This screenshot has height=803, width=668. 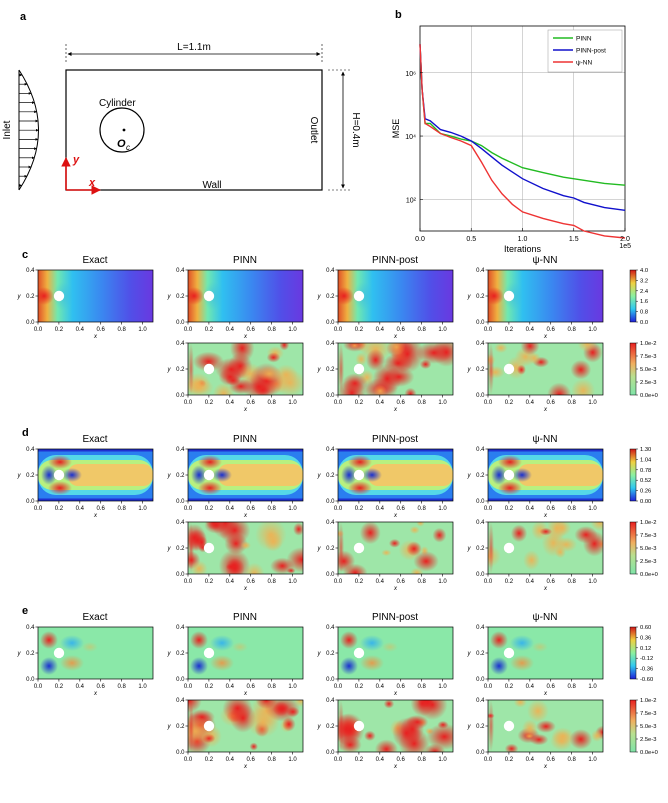 What do you see at coordinates (645, 450) in the screenshot?
I see `colorbar-label: 1.30` at bounding box center [645, 450].